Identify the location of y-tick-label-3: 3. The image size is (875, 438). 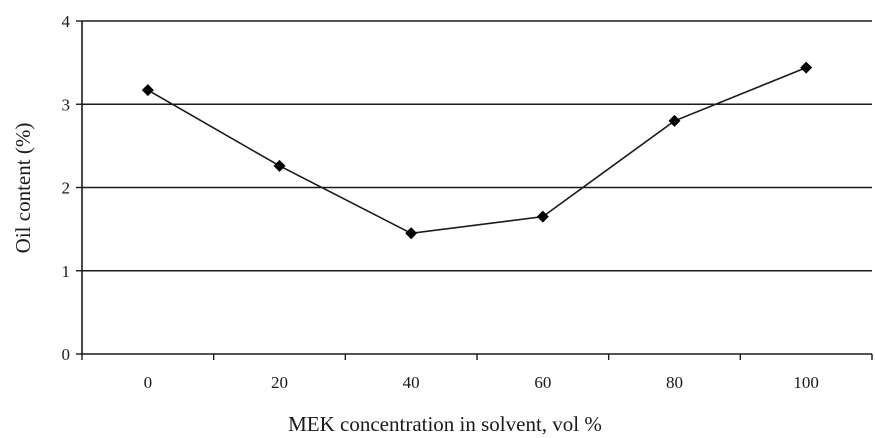
(66, 104).